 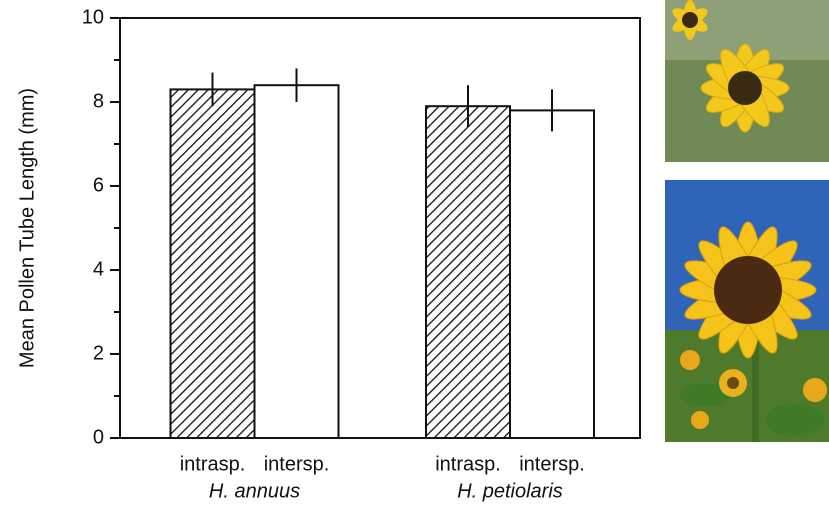 What do you see at coordinates (98, 101) in the screenshot?
I see `y-tick-label: 8` at bounding box center [98, 101].